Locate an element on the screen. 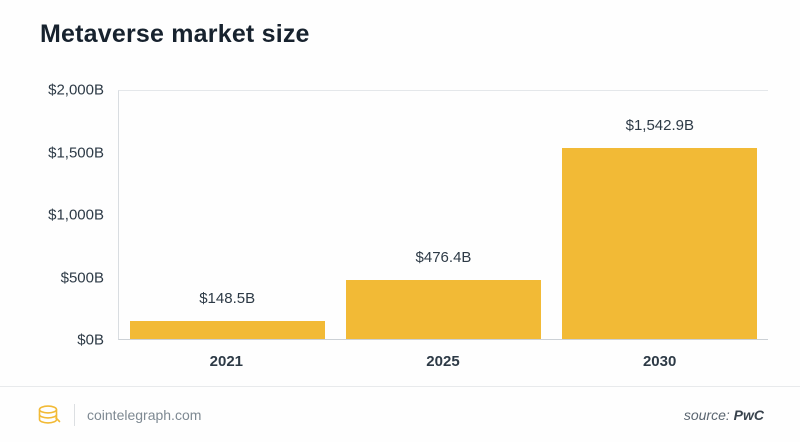  y-tick: $2,000B is located at coordinates (76, 90).